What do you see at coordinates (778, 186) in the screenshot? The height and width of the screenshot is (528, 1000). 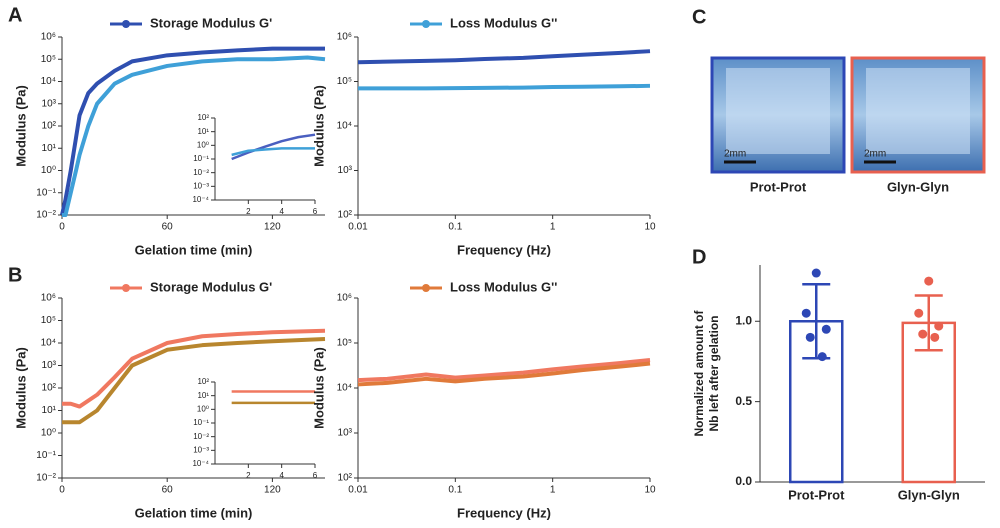 I see `image-label: Prot-Prot` at bounding box center [778, 186].